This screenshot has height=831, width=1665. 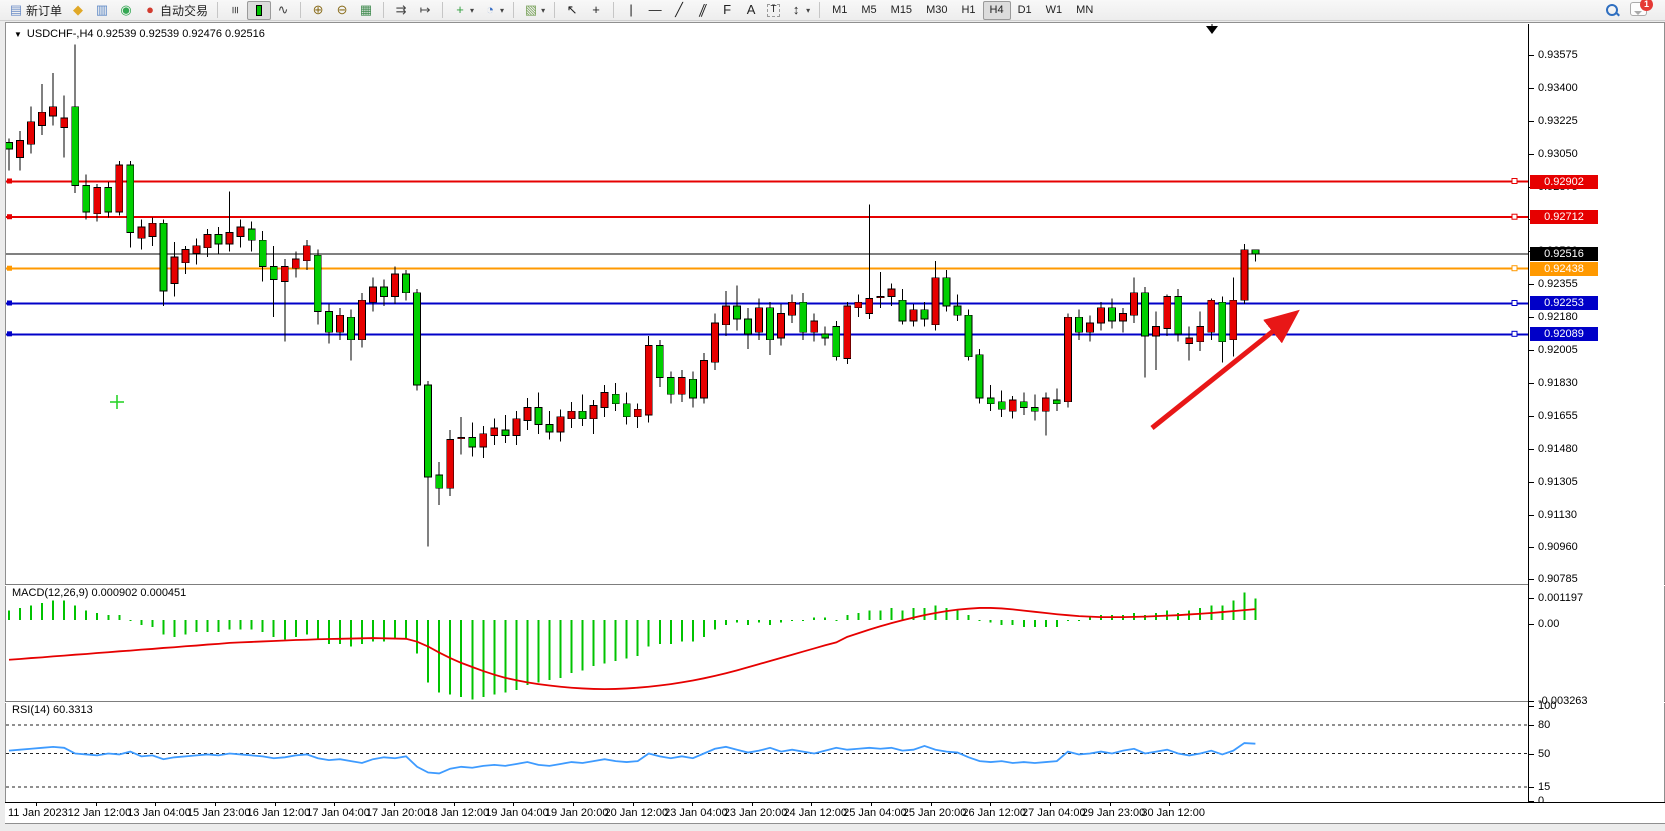 I want to click on window-bottom-strip, so click(x=832, y=827).